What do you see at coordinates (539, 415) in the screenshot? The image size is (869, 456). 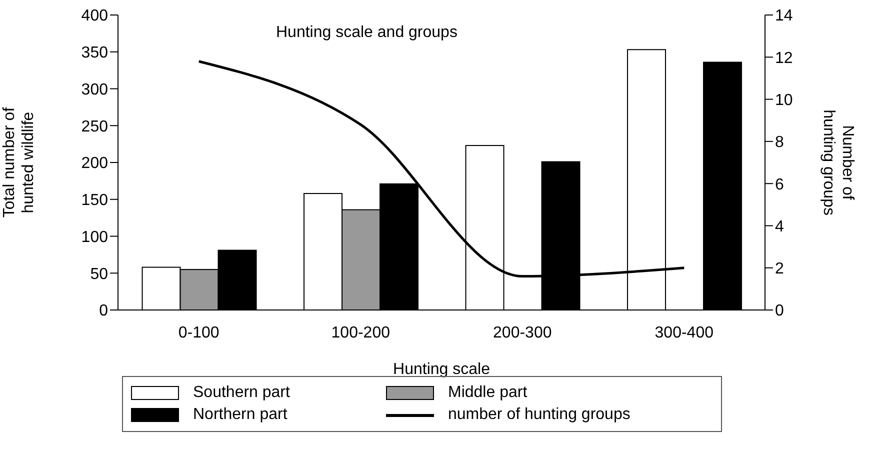 I see `legend-label: number of hunting groups` at bounding box center [539, 415].